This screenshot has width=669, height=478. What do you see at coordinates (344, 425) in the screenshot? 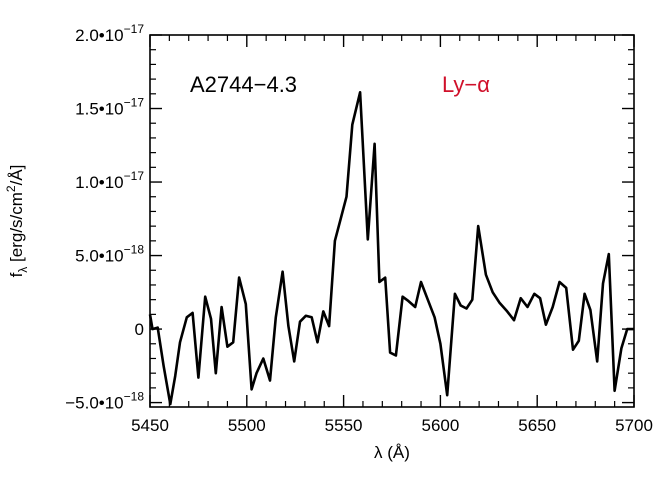
I see `x-tick-label: 5550` at bounding box center [344, 425].